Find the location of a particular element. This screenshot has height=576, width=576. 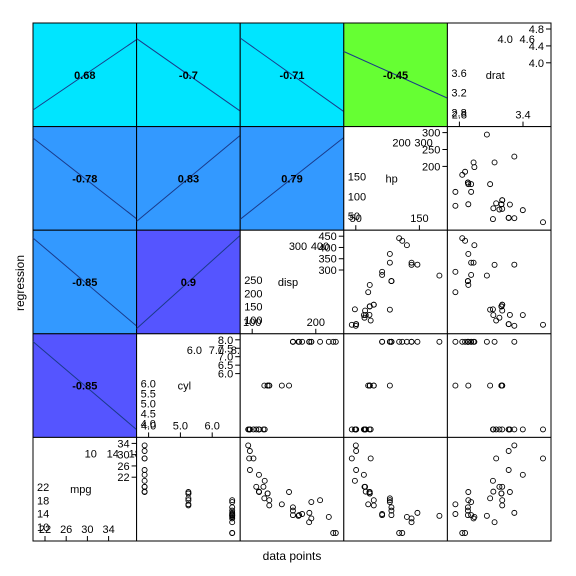

panel-cyl-mpg: -0.85 is located at coordinates (85, 385).